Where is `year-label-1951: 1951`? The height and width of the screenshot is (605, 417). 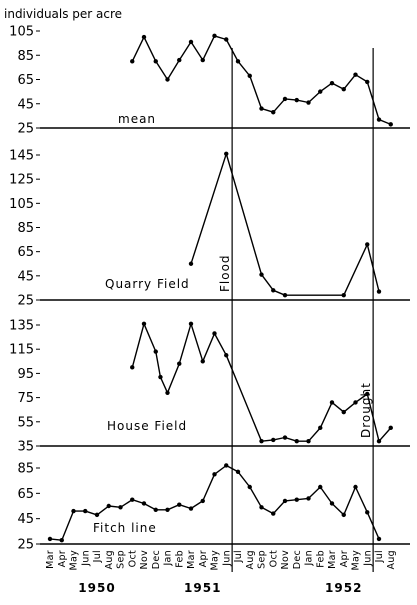
year-label-1951: 1951 is located at coordinates (202, 588).